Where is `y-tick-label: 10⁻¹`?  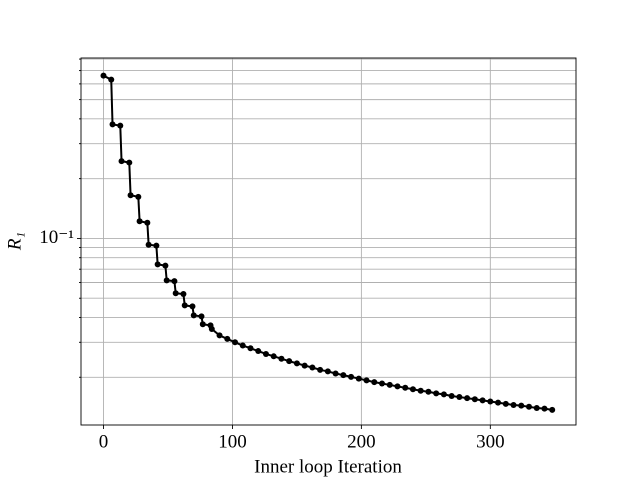
y-tick-label: 10⁻¹ is located at coordinates (56, 237).